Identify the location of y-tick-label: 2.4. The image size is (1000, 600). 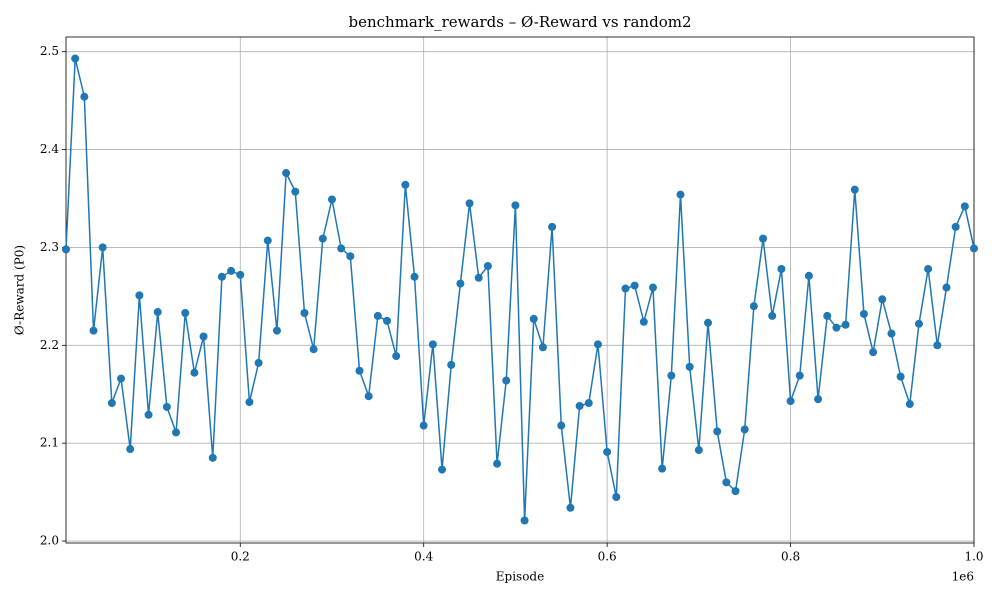
(49, 149).